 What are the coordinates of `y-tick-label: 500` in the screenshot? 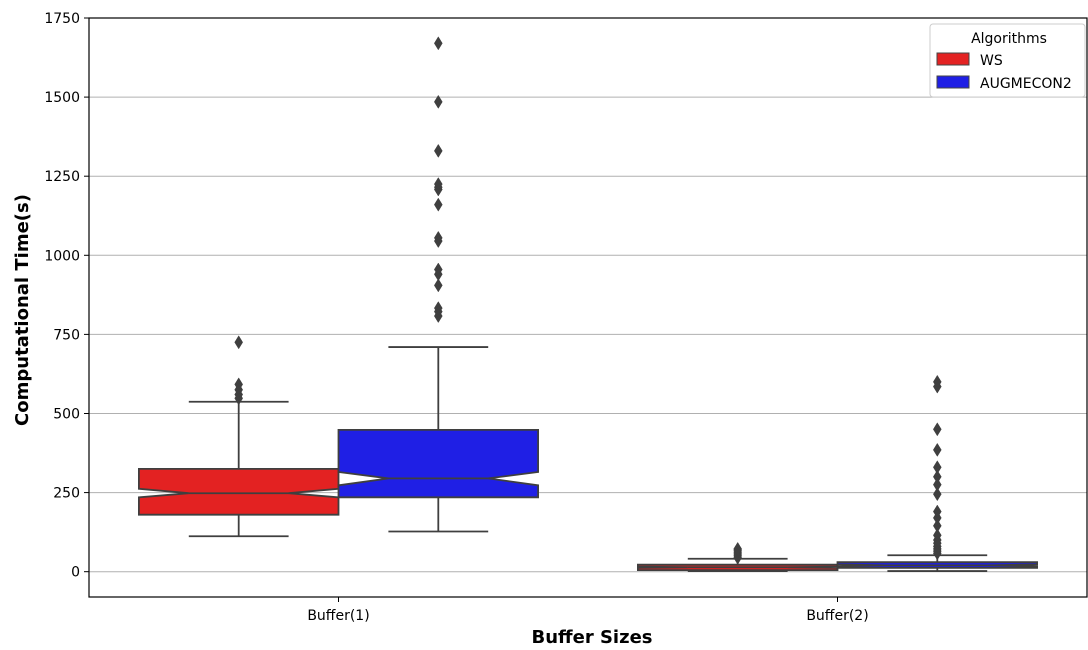 It's located at (66, 414).